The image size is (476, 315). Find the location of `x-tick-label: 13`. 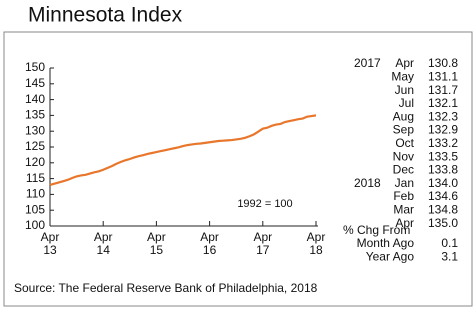

x-tick-label: 13 is located at coordinates (50, 250).